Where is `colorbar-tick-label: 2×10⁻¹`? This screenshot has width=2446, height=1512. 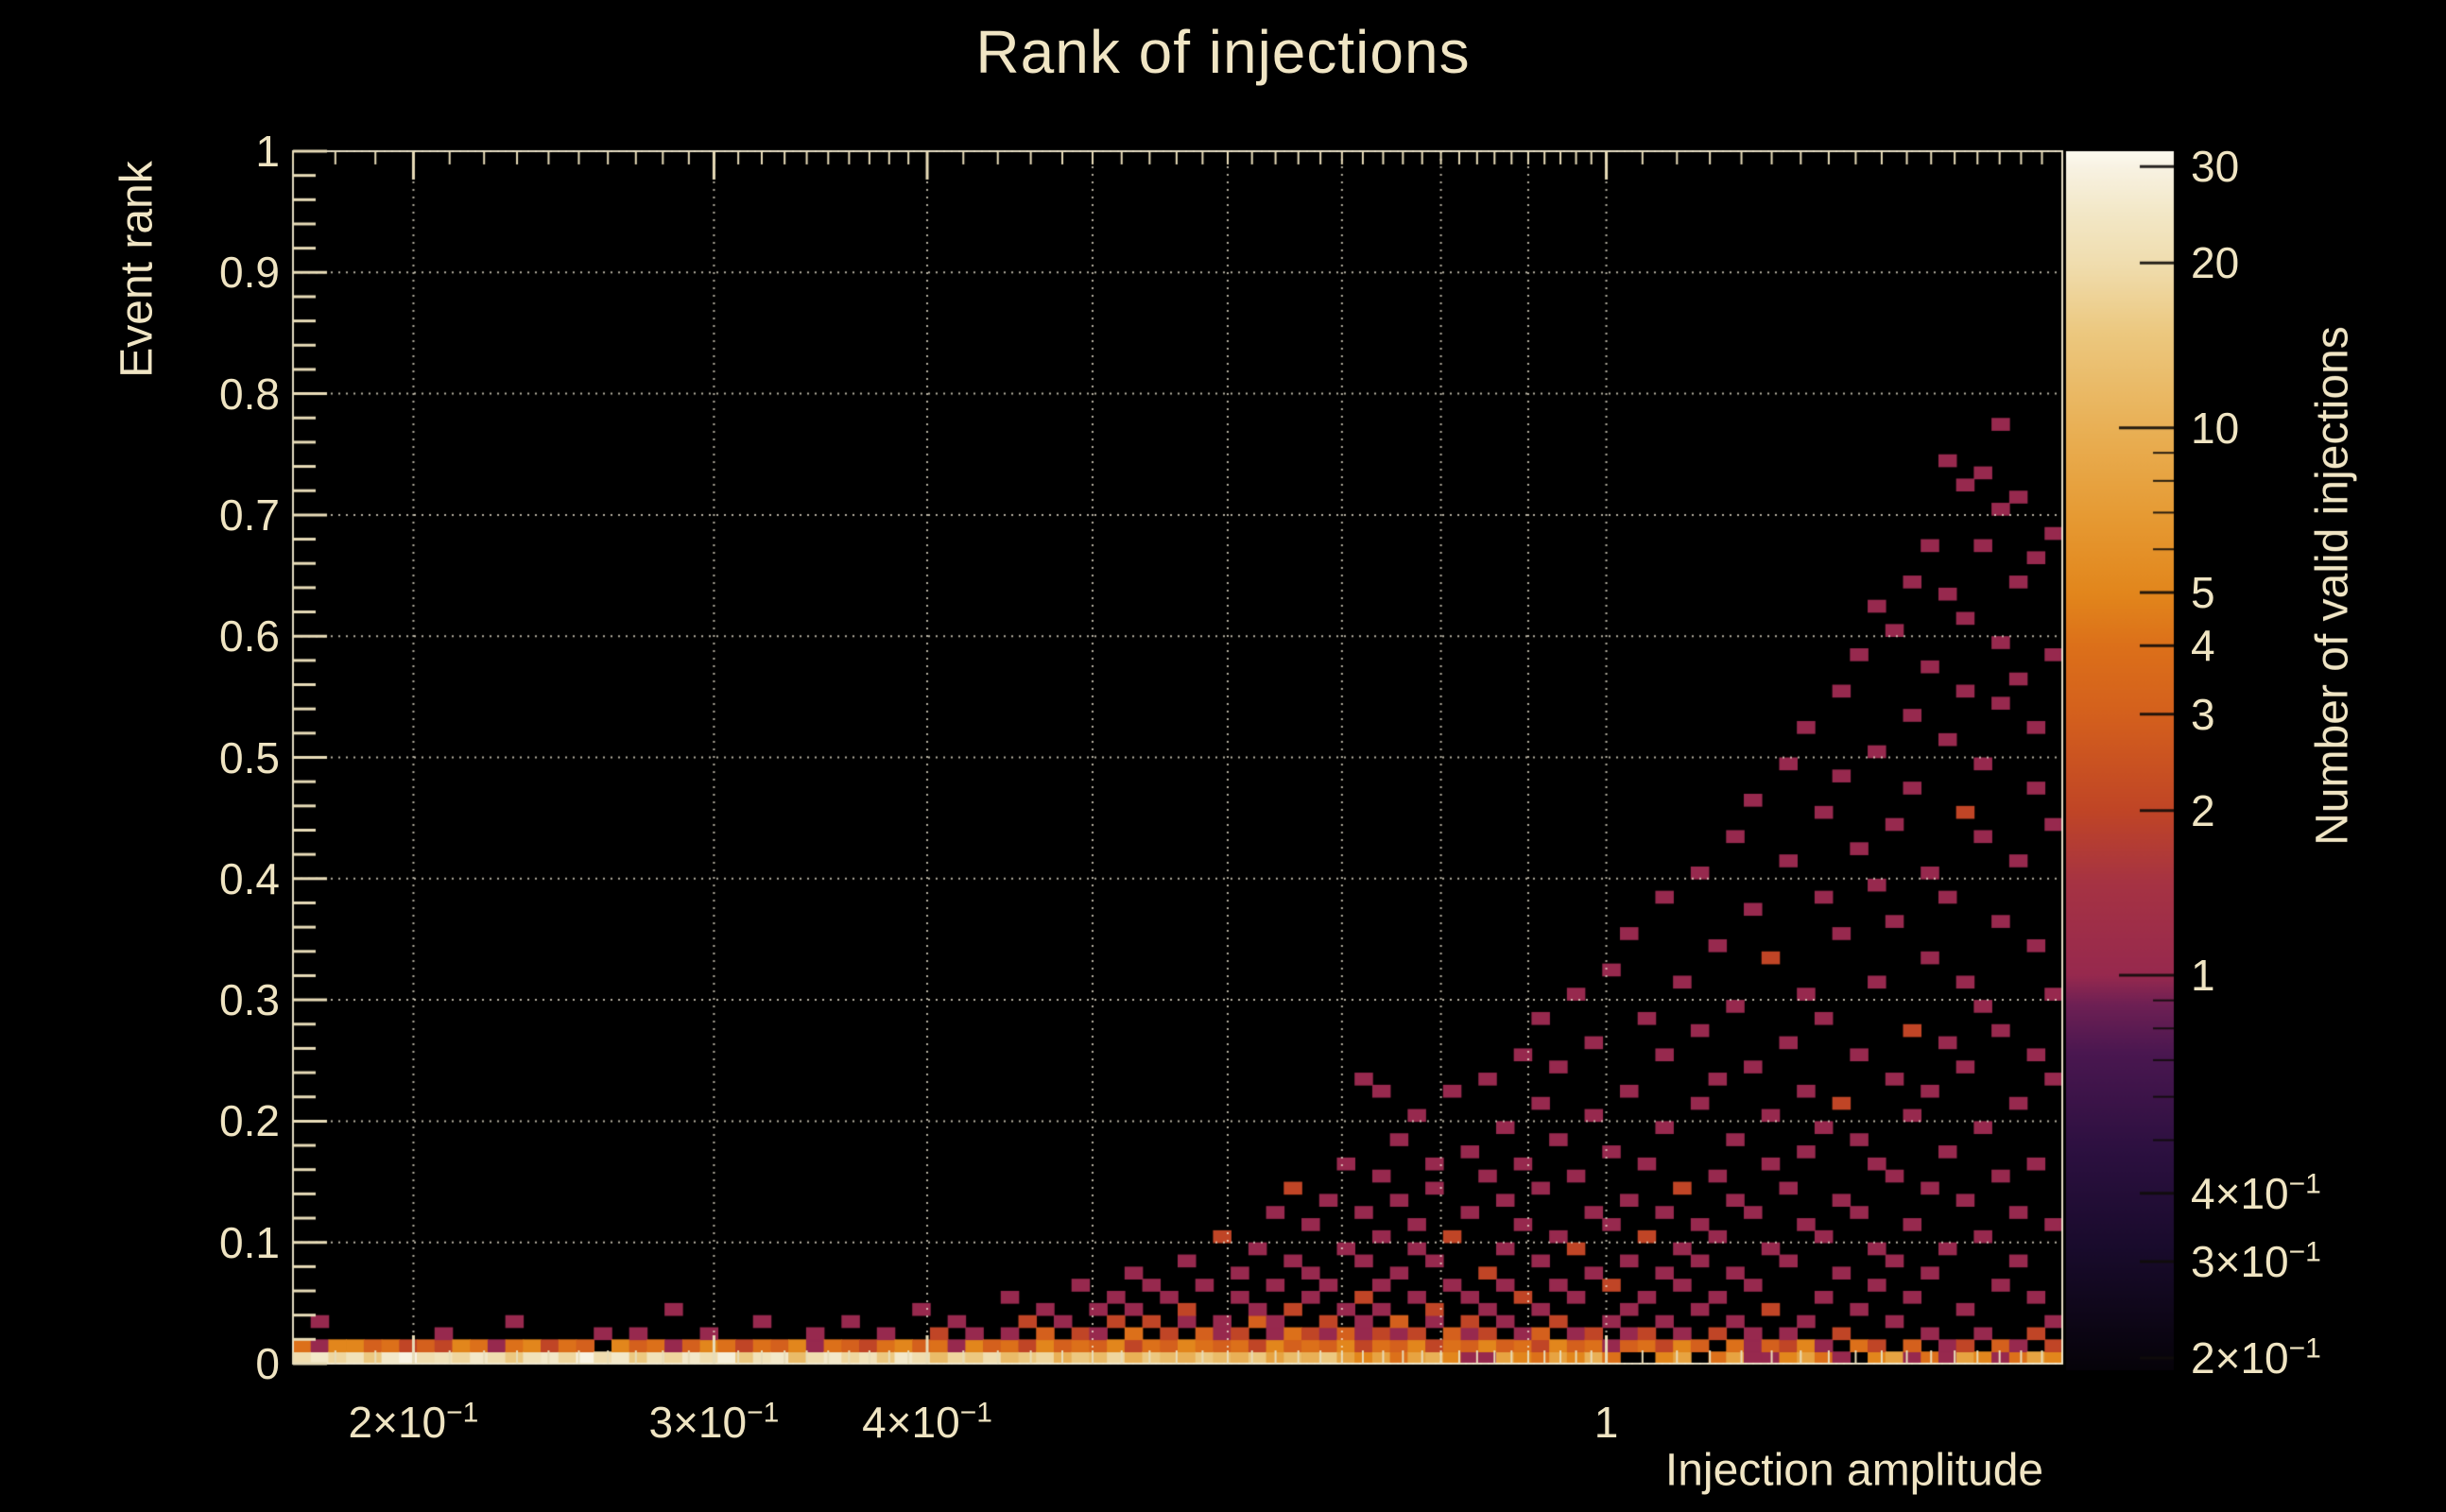 colorbar-tick-label: 2×10⁻¹ is located at coordinates (2256, 1357).